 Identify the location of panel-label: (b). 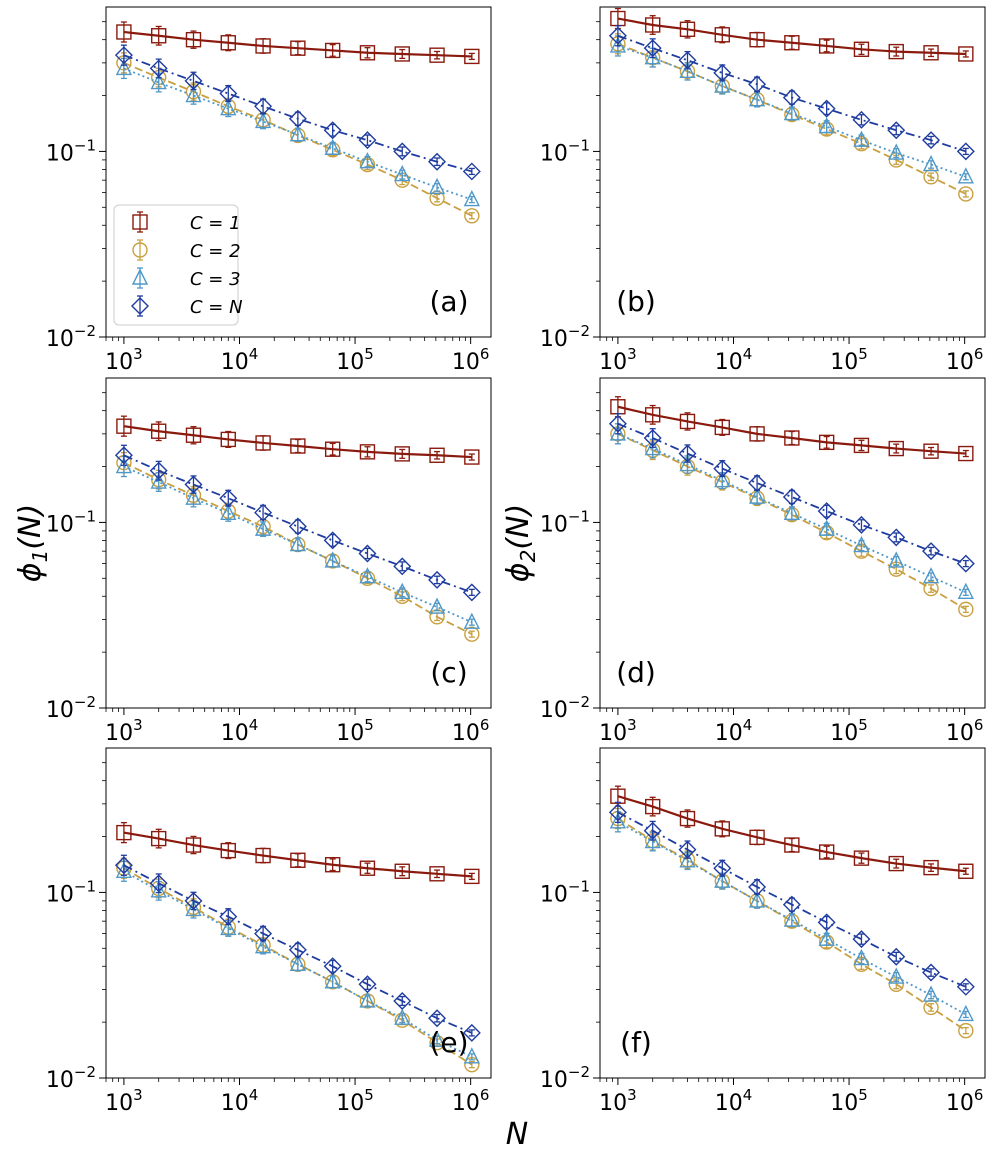
(636, 301).